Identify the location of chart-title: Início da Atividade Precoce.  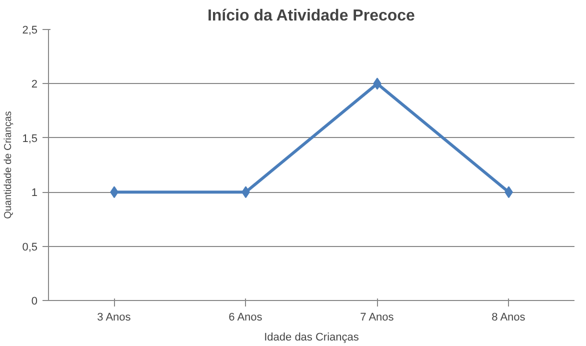
(311, 16).